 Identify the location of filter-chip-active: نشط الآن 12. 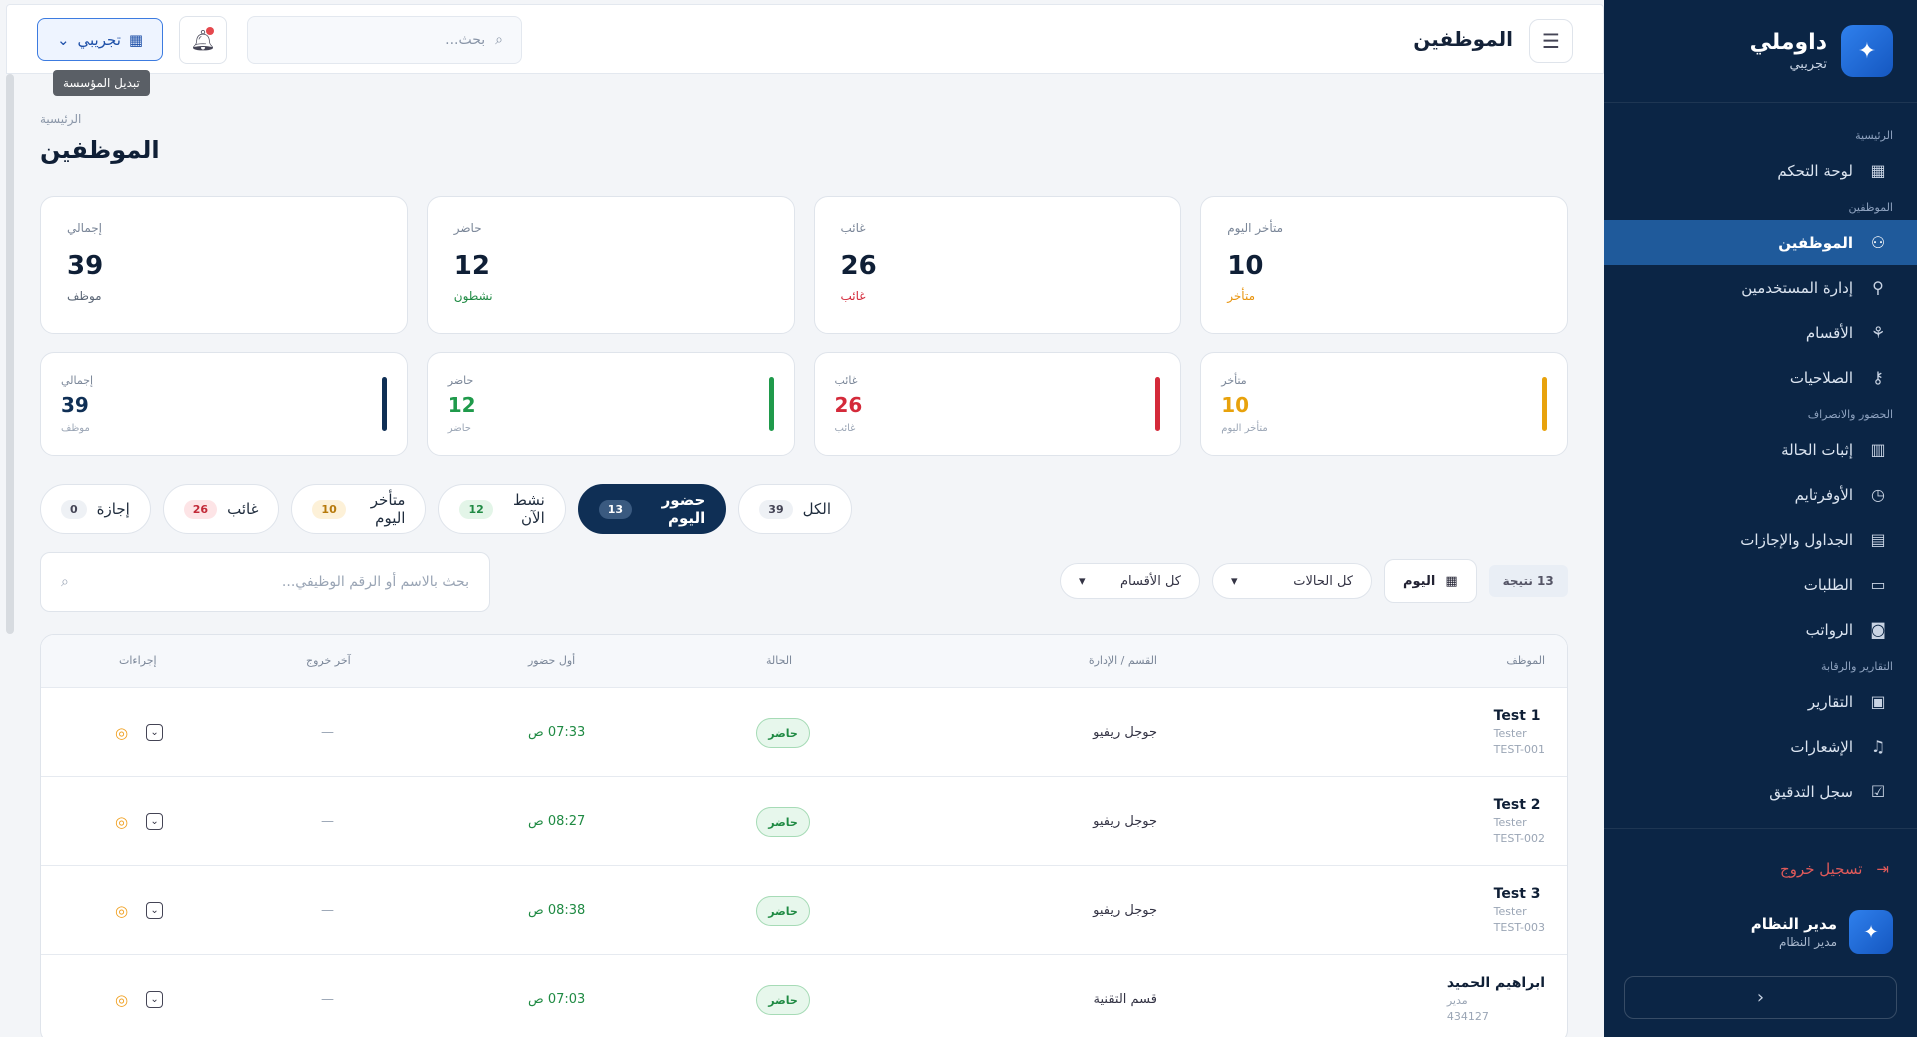
(502, 509).